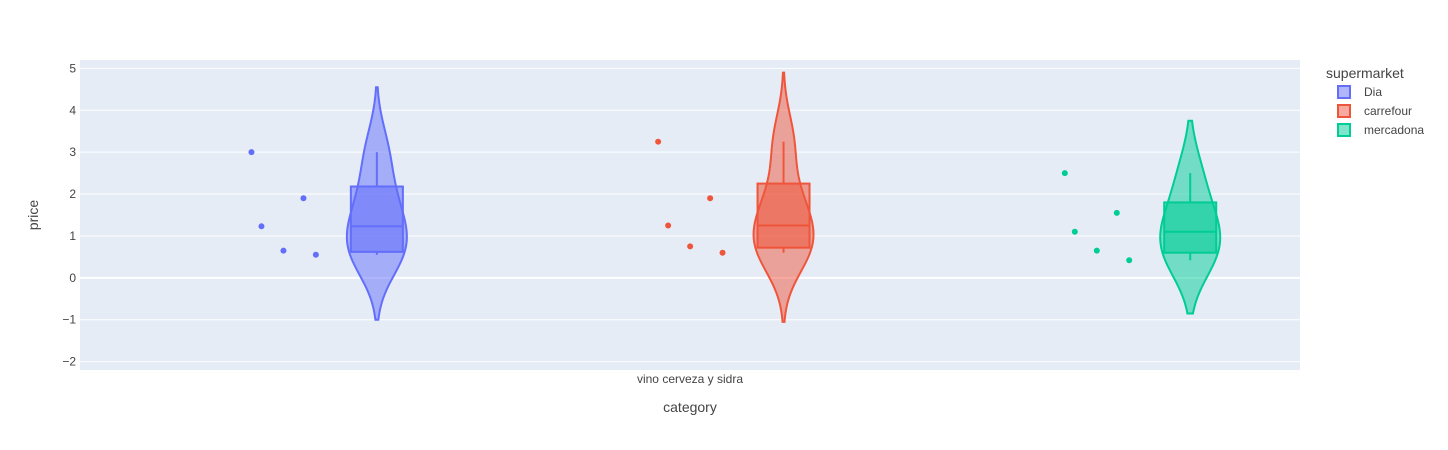  I want to click on y-tick-label: 5, so click(72, 68).